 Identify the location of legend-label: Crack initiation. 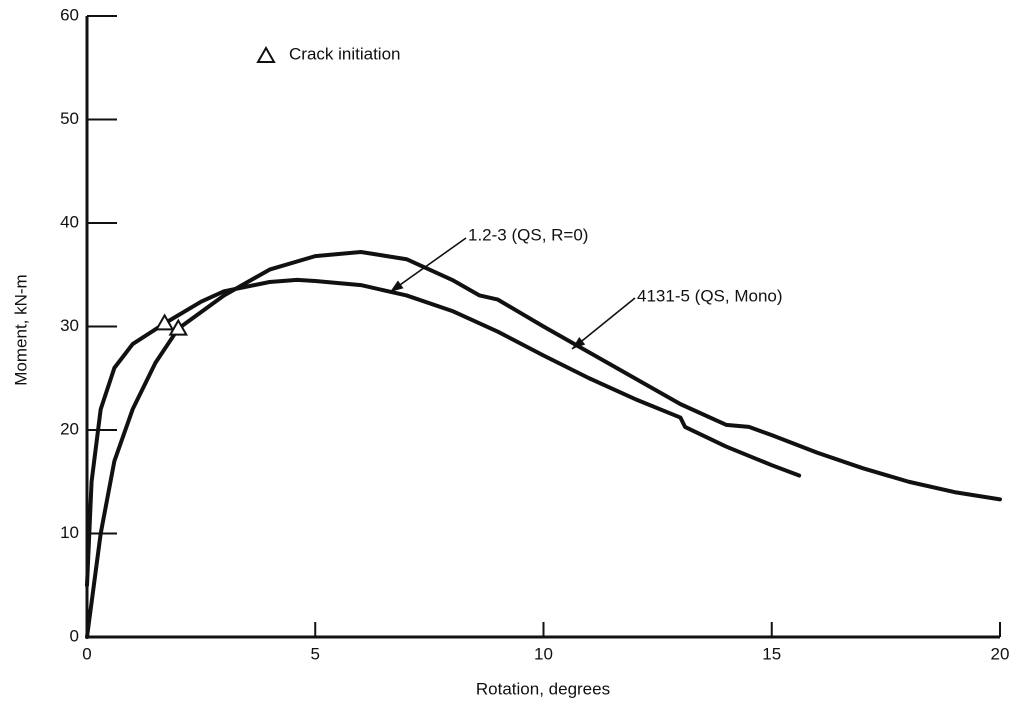
(345, 53).